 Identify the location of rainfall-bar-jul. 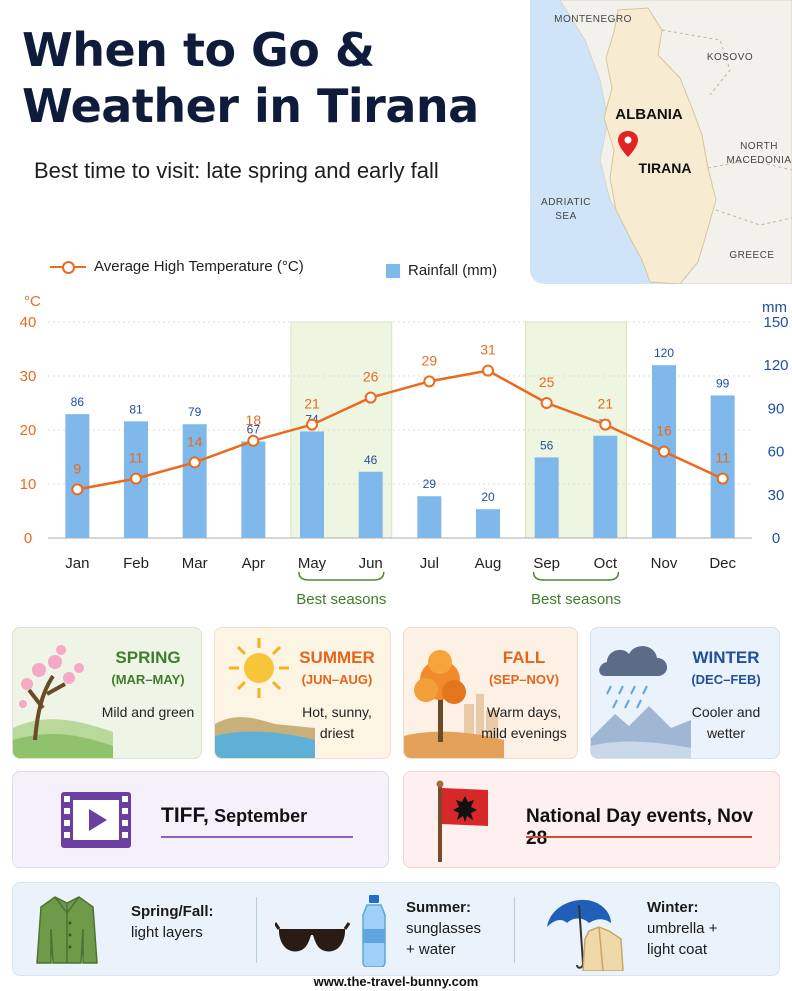
(429, 517).